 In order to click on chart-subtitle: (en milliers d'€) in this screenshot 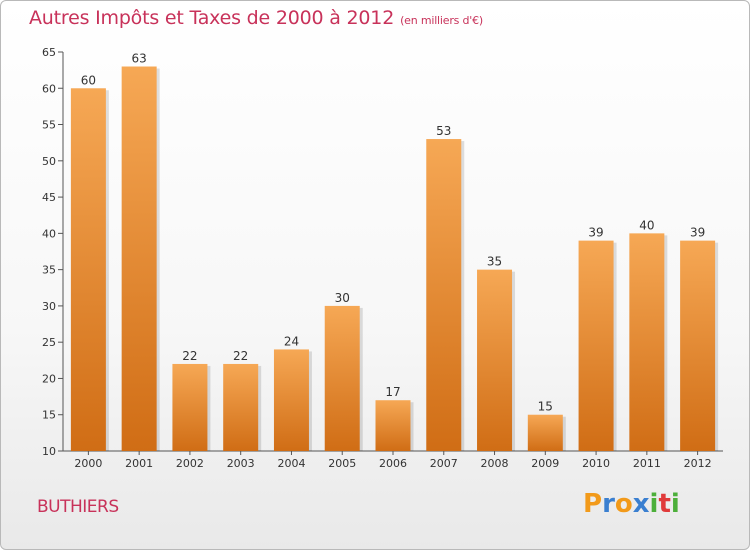, I will do `click(441, 20)`.